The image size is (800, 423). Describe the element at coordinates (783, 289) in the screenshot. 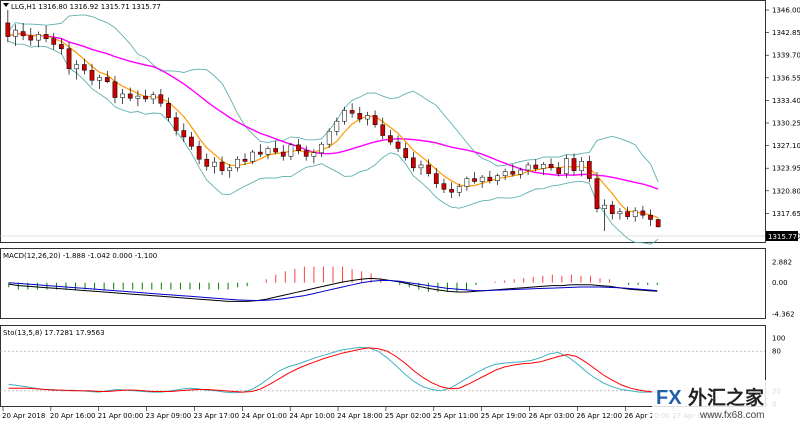

I see `macd-axis: 2.882 0.00 -4.362` at that location.